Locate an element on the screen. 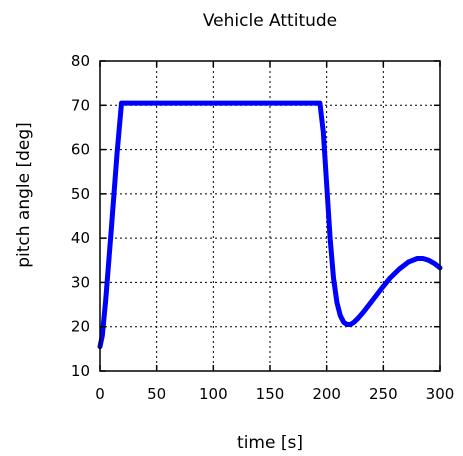 The width and height of the screenshot is (463, 456). y-tick-label: 50 is located at coordinates (80, 194).